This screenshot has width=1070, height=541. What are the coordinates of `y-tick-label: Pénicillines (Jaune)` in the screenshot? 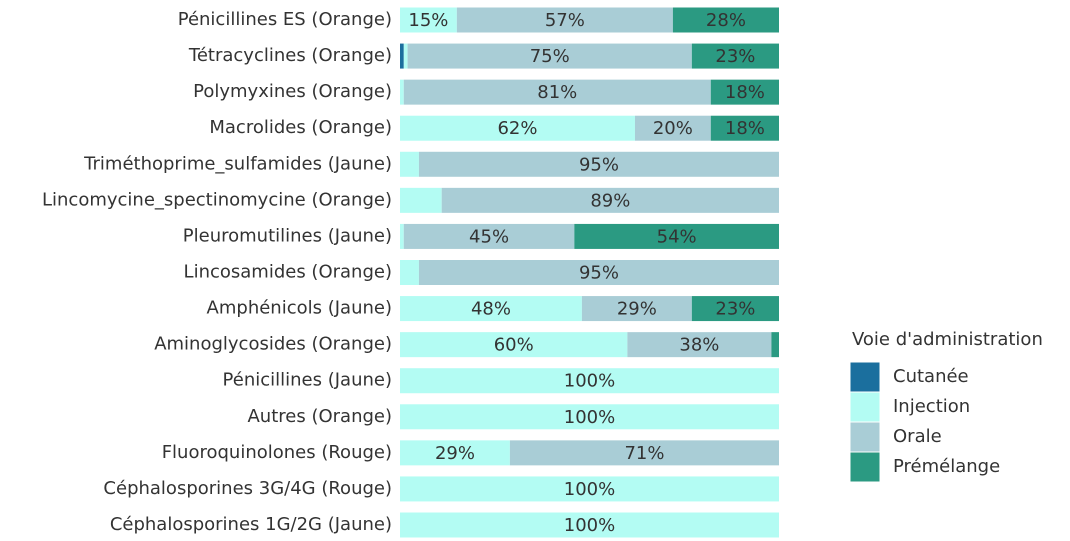 It's located at (307, 380).